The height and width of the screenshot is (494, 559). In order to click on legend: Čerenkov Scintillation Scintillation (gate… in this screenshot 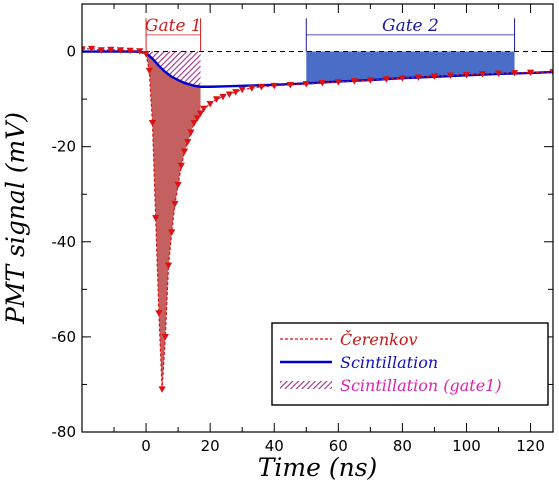, I will do `click(410, 364)`.